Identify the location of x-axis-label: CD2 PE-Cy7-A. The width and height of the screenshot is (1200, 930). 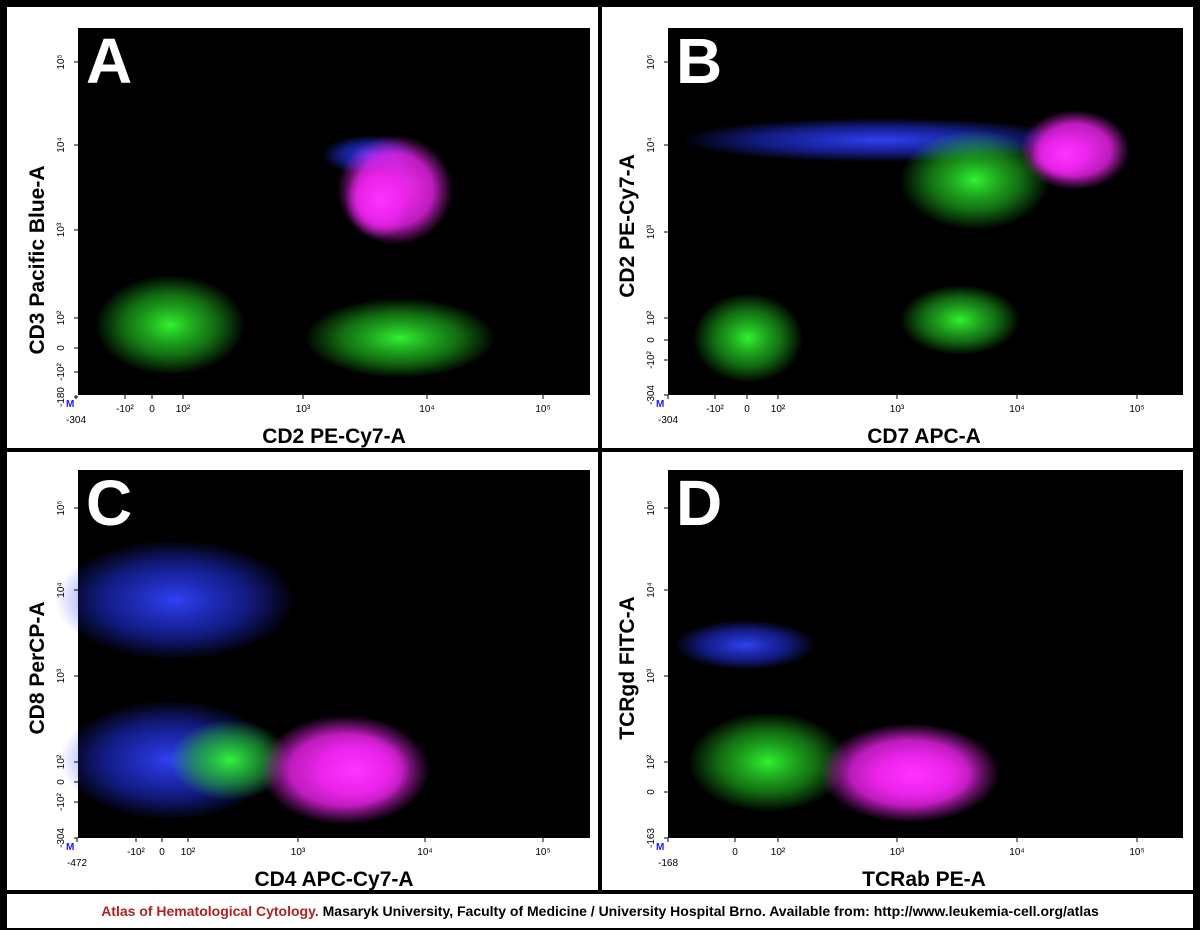
(334, 436).